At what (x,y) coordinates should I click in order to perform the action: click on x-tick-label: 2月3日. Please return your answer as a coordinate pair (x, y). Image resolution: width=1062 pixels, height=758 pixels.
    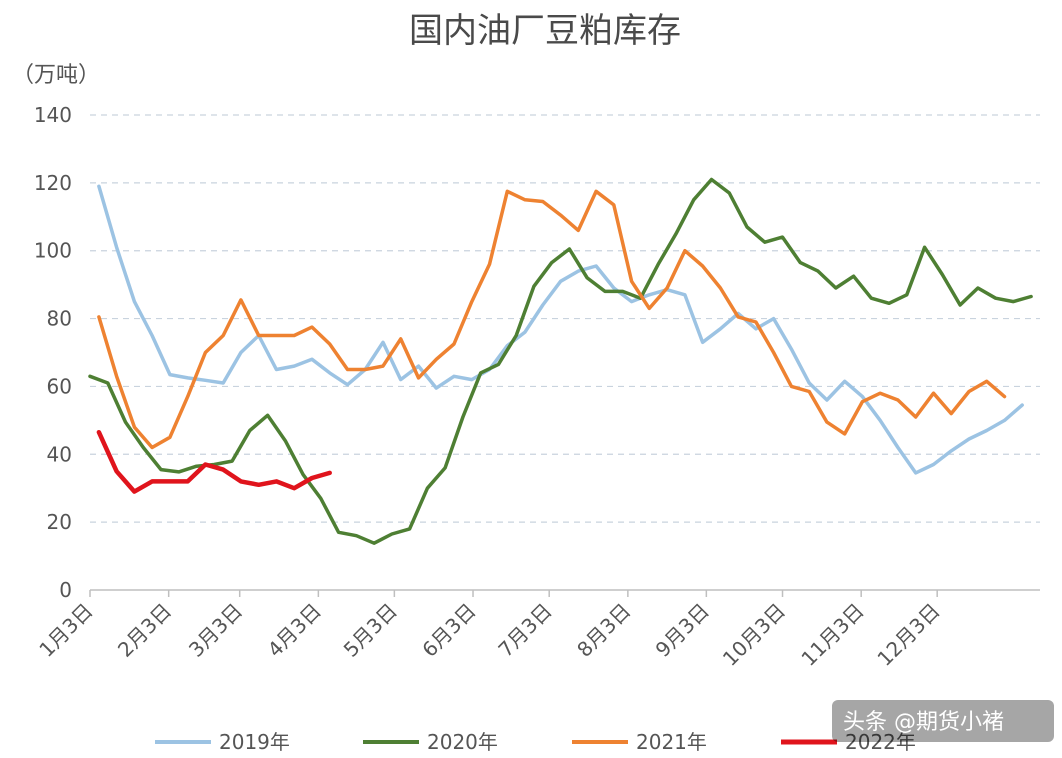
    Looking at the image, I should click on (144, 630).